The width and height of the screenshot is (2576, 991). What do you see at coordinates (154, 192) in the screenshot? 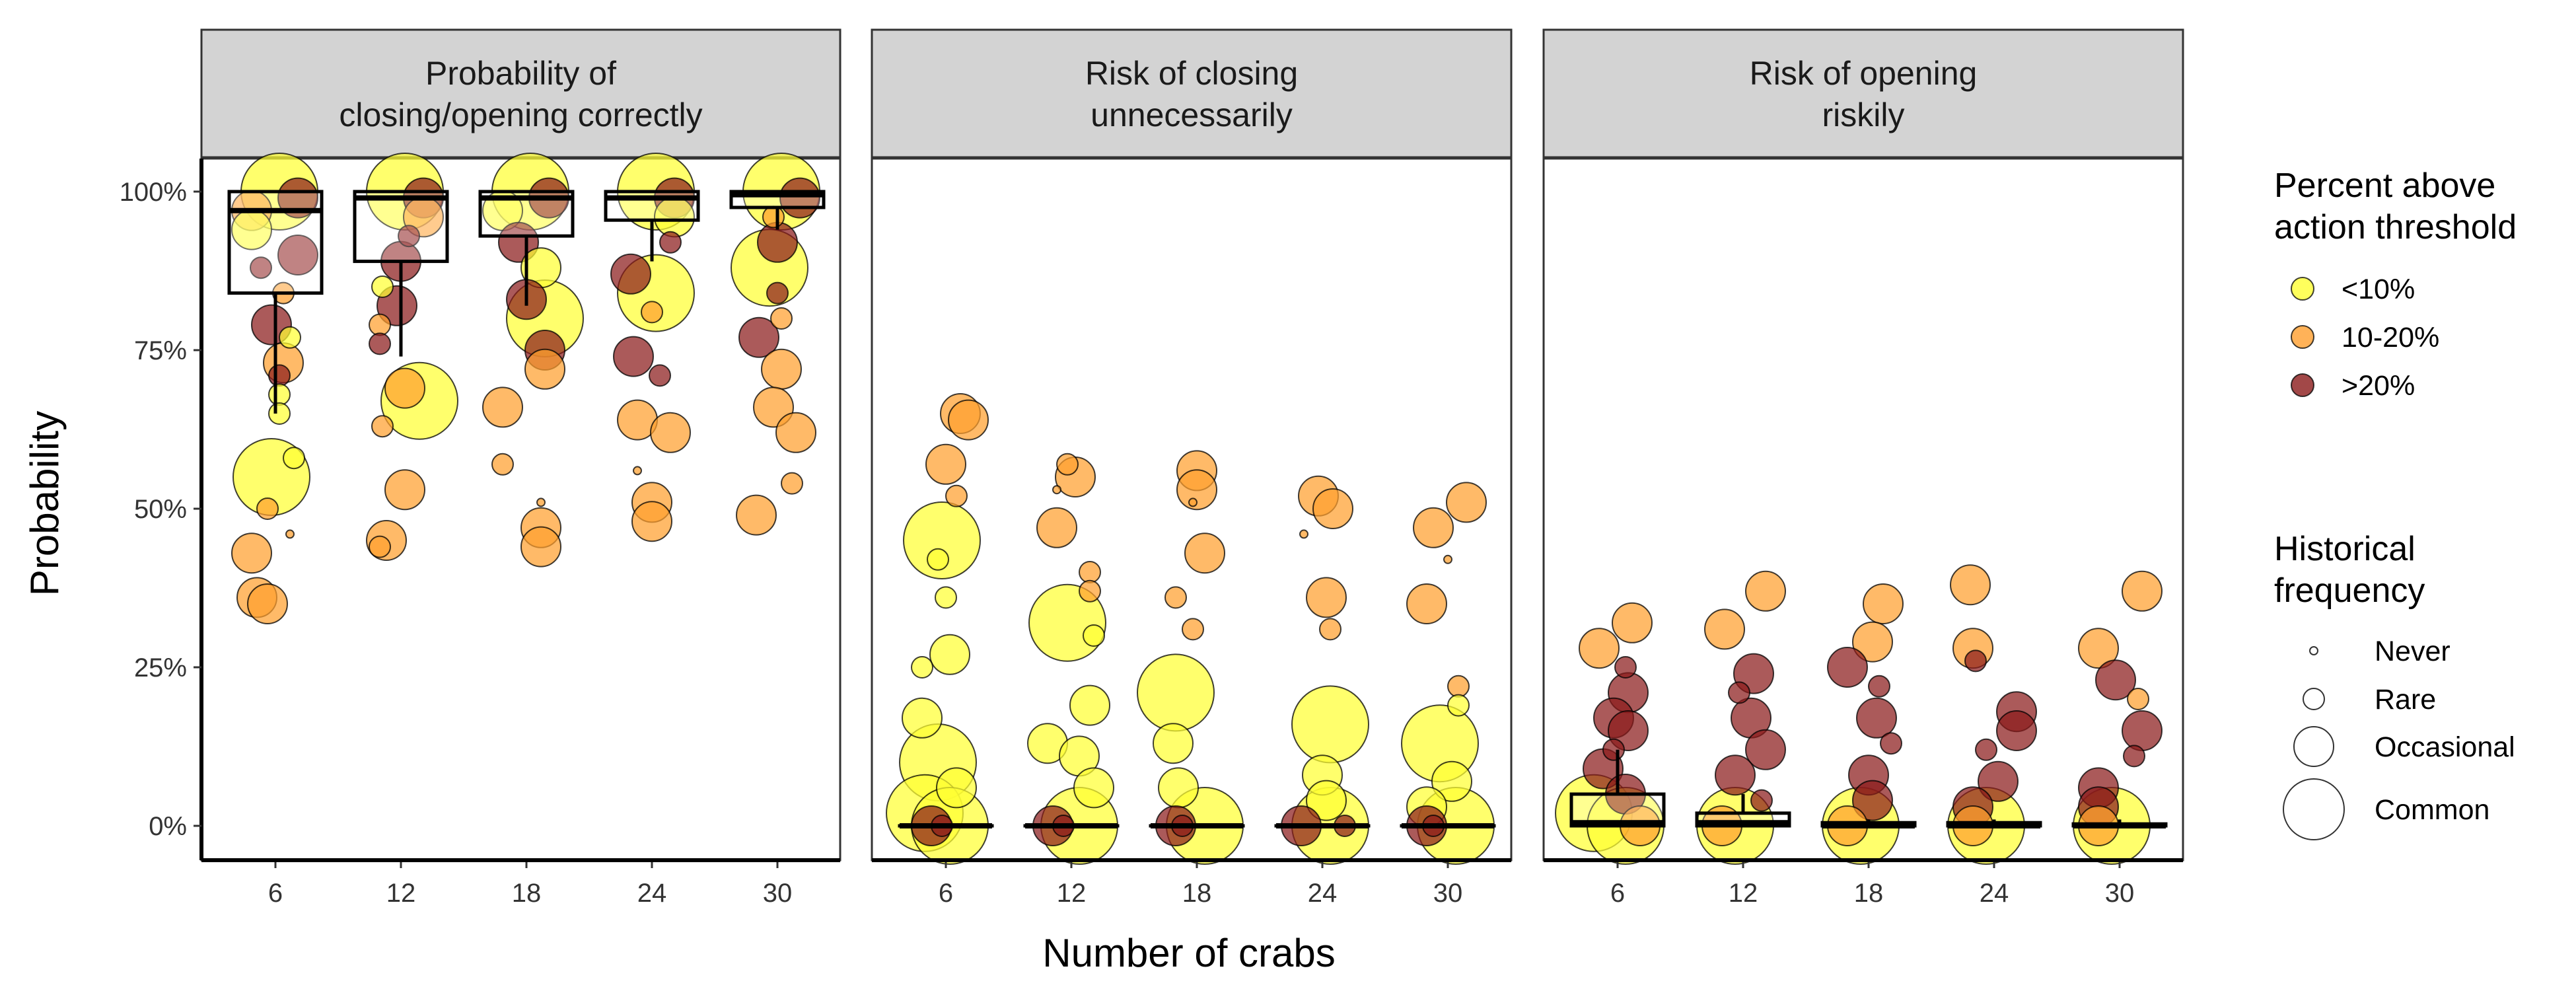
I see `y-tick-label: 100%` at bounding box center [154, 192].